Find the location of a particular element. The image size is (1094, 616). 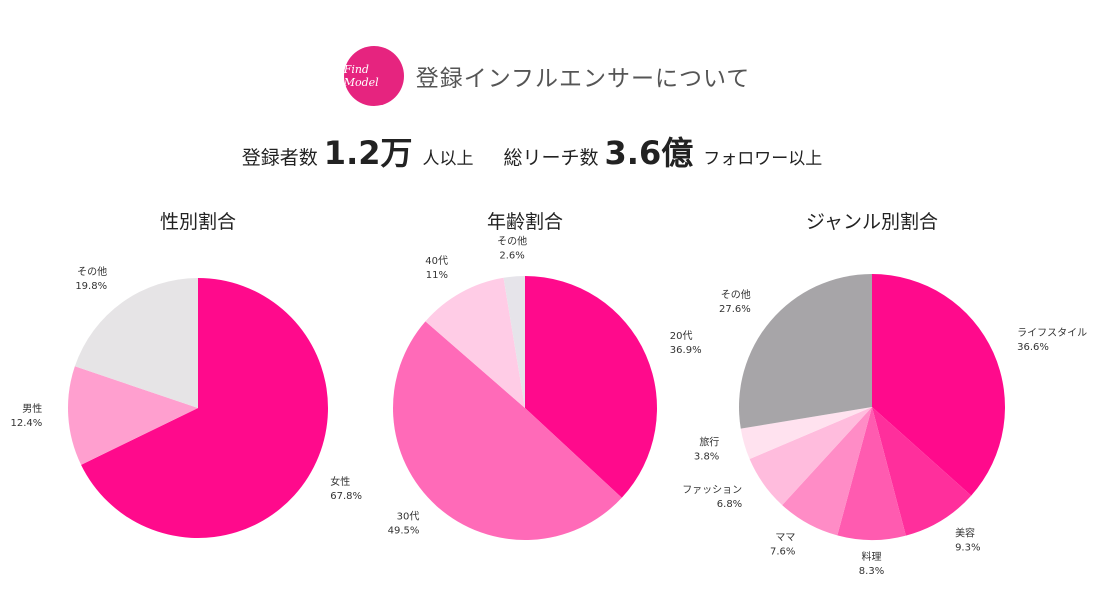

slice-percent: 11% is located at coordinates (437, 275).